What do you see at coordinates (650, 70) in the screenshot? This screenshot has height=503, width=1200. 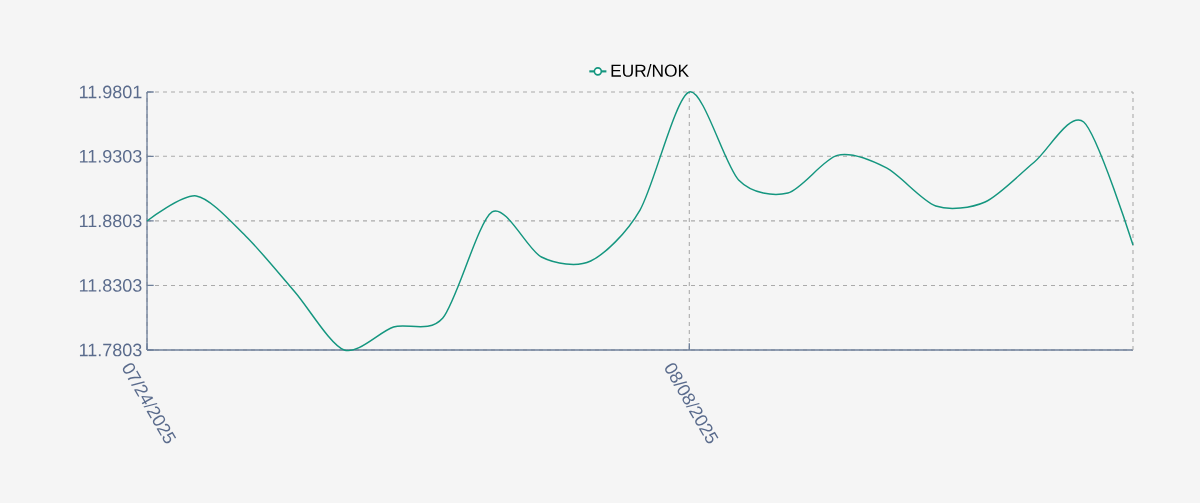 I see `legend-label: EUR/NOK` at bounding box center [650, 70].